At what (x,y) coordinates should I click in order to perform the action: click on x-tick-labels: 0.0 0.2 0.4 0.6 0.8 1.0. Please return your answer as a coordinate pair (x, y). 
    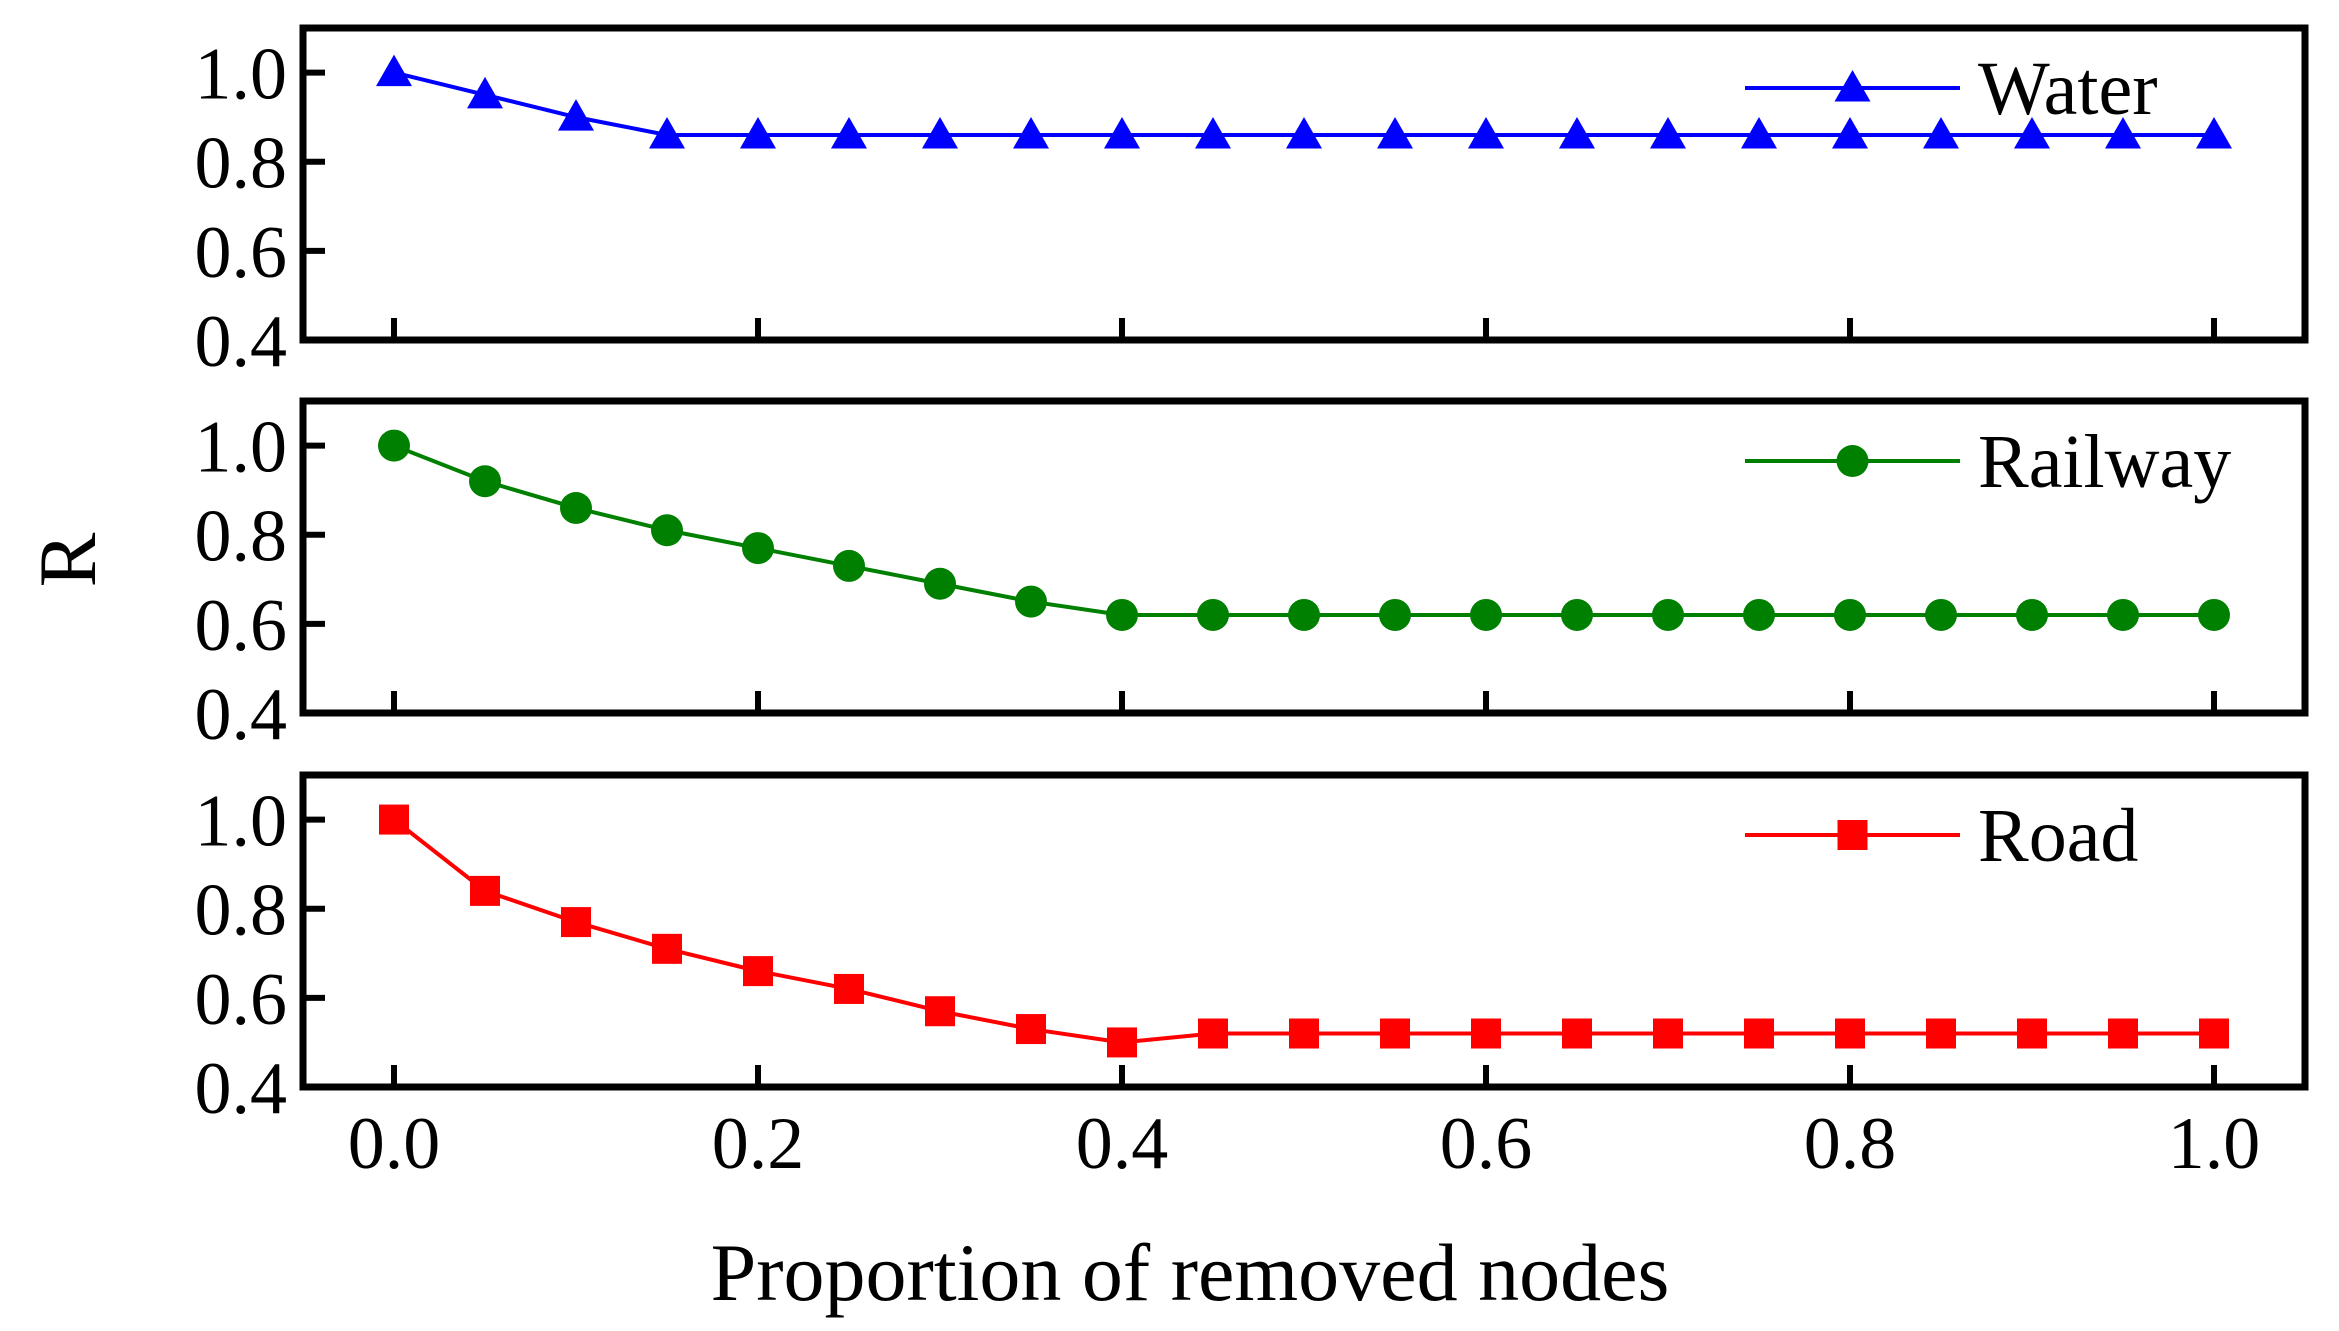
    Looking at the image, I should click on (1304, 1144).